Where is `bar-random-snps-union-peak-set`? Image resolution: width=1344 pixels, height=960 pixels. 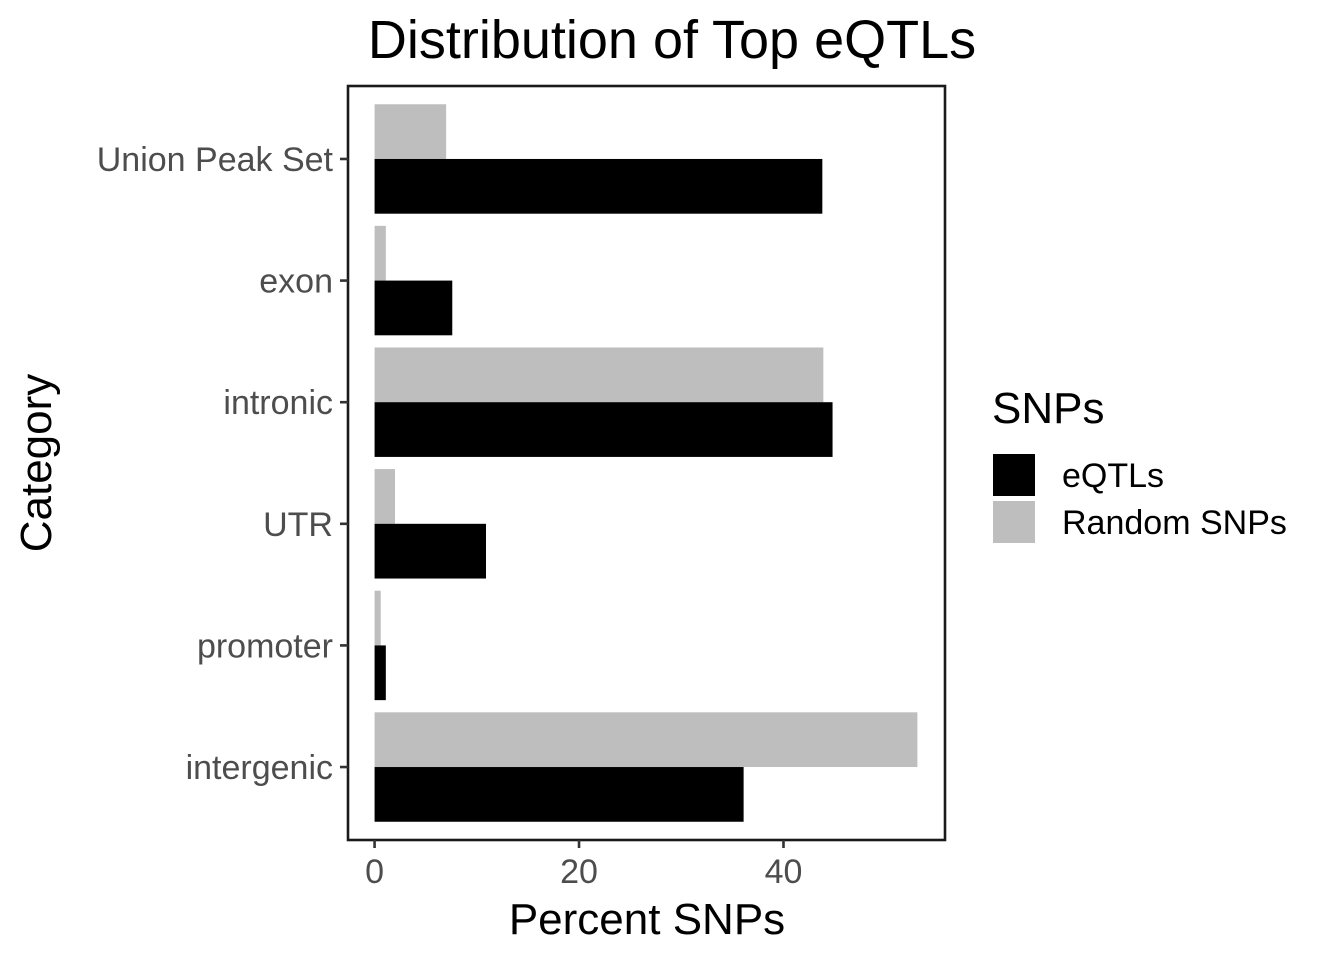
bar-random-snps-union-peak-set is located at coordinates (410, 131).